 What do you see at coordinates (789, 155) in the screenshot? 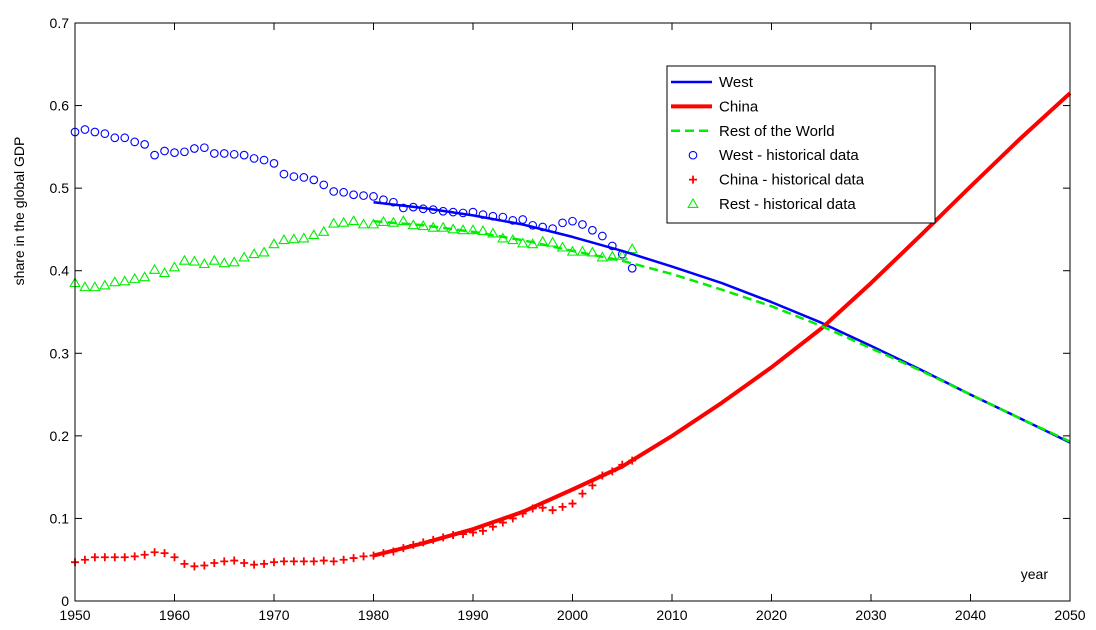
I see `legend-entry-label: West - historical data` at bounding box center [789, 155].